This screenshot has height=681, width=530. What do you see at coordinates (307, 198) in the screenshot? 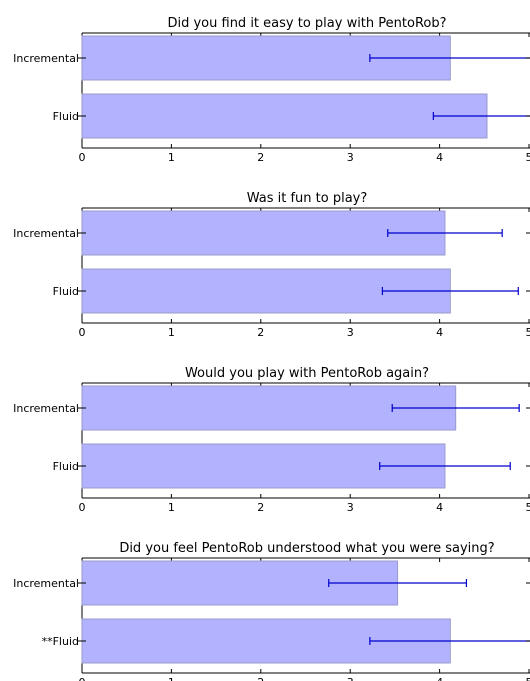
I see `chart-title: Was it fun to play?` at bounding box center [307, 198].